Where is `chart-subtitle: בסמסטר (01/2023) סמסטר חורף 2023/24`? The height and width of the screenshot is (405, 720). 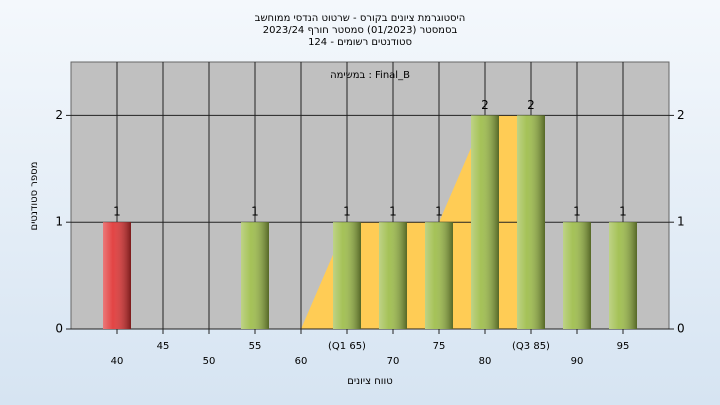 chart-subtitle: בסמסטר (01/2023) סמסטר חורף 2023/24 is located at coordinates (360, 30).